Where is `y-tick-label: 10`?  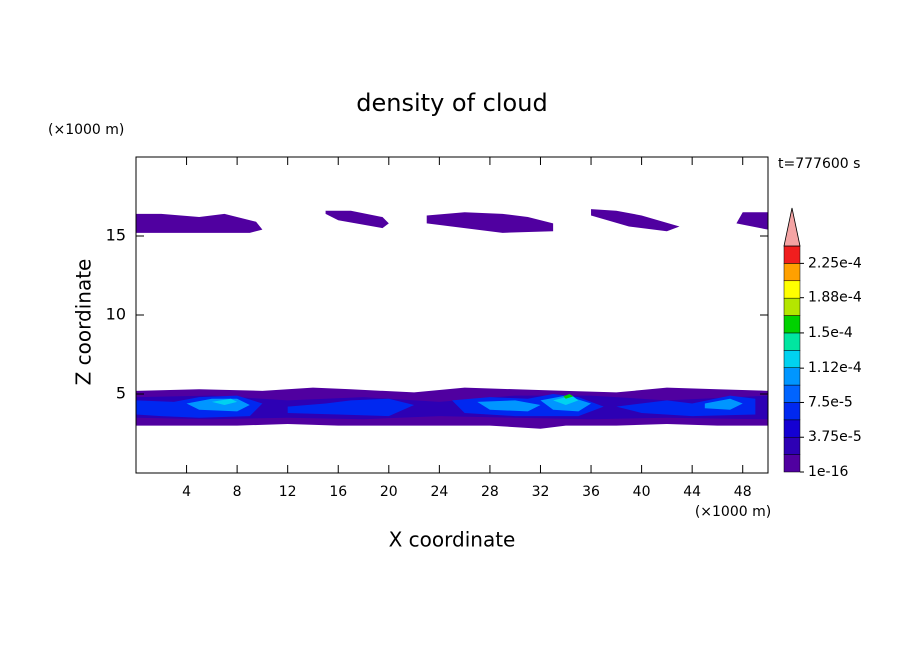
y-tick-label: 10 is located at coordinates (116, 314).